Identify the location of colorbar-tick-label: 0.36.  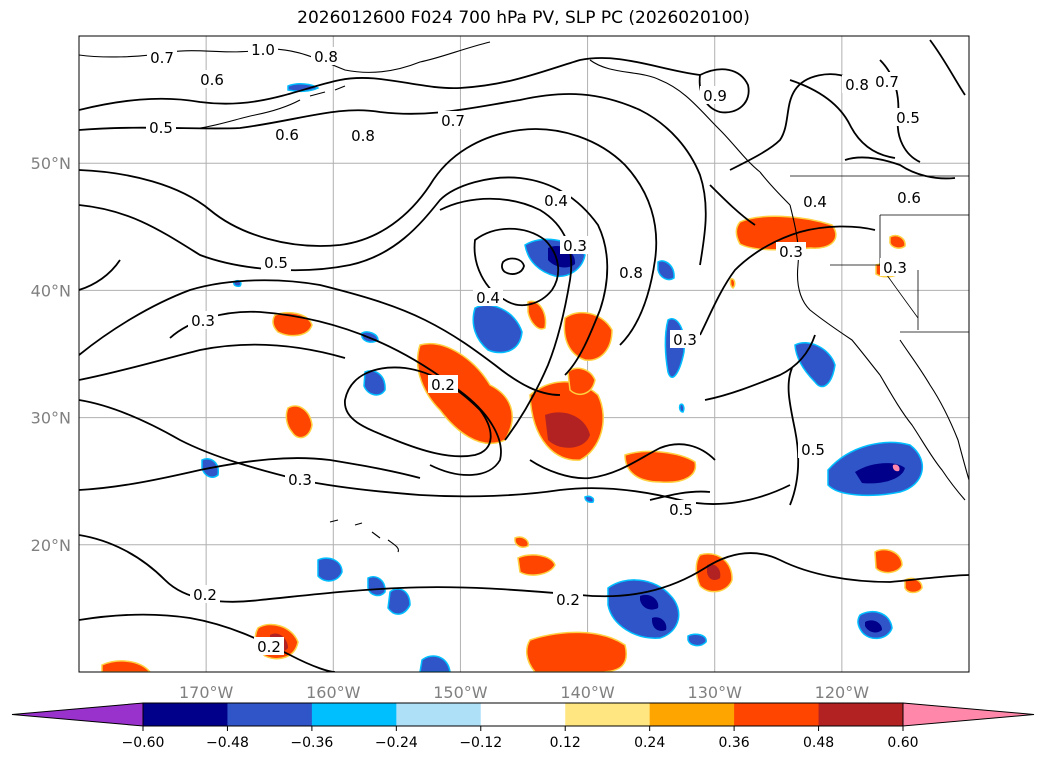
(734, 743).